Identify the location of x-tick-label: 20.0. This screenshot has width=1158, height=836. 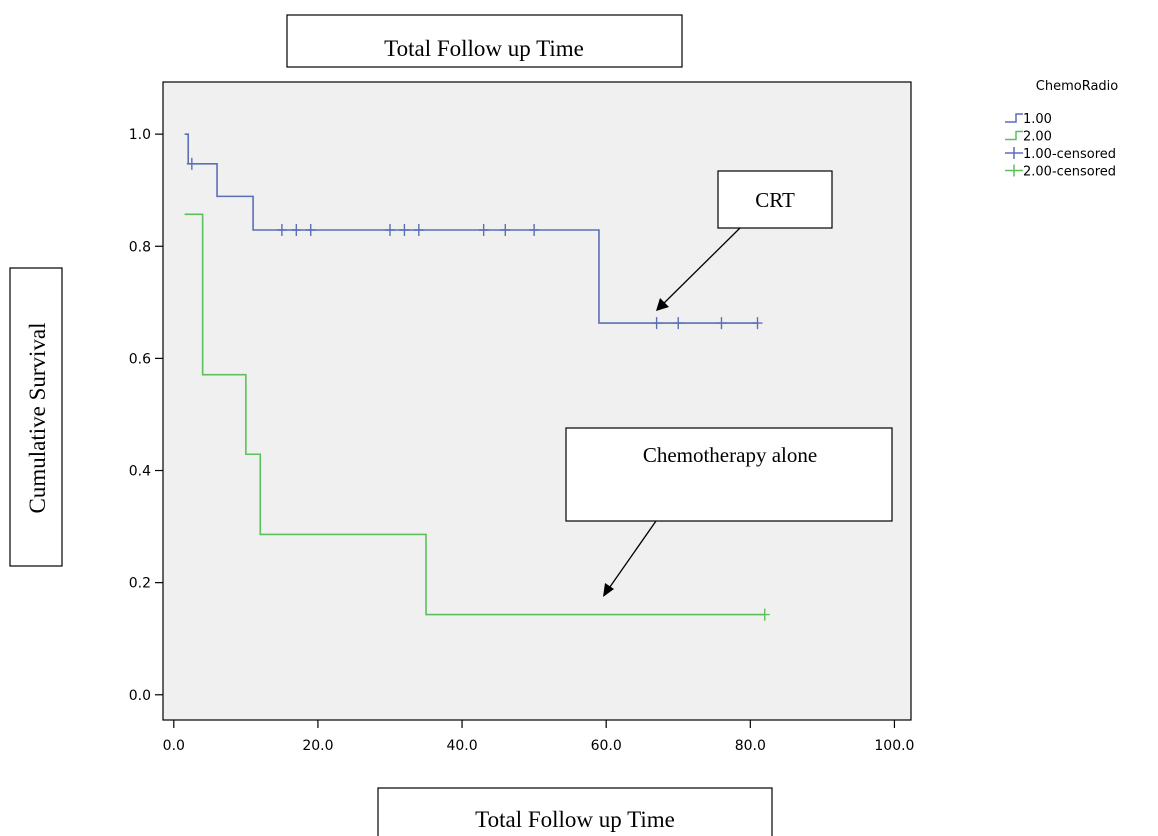
(317, 746).